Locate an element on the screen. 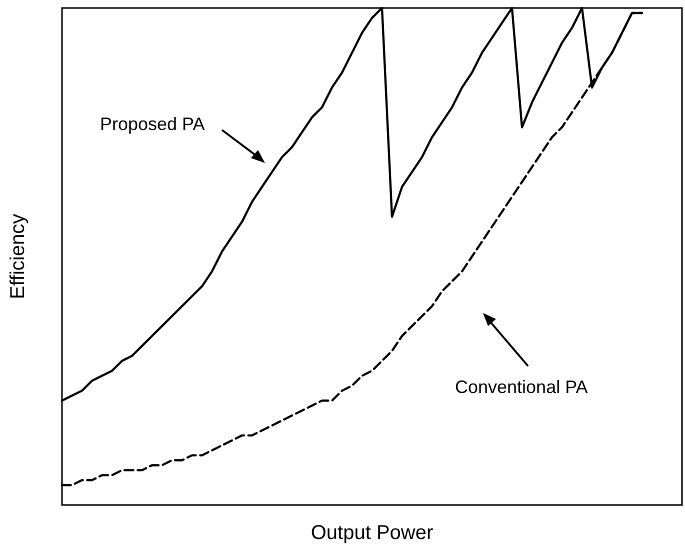 The width and height of the screenshot is (685, 548). annotation: Proposed PA is located at coordinates (152, 124).